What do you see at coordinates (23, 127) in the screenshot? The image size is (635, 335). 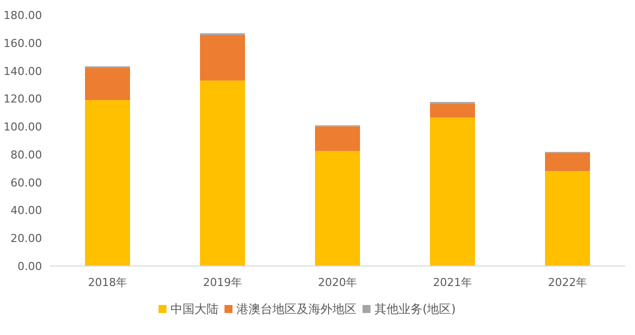 I see `y-tick-label: 100.00` at bounding box center [23, 127].